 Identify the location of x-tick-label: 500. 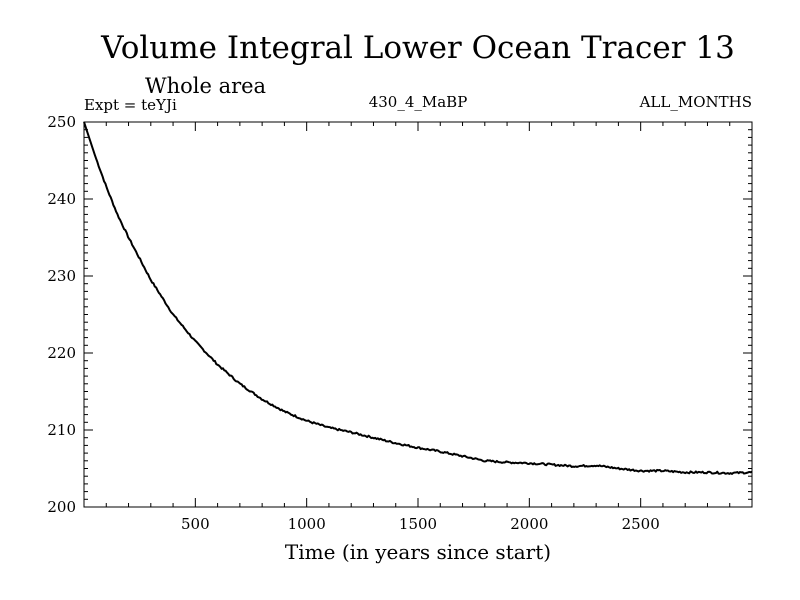
(195, 524).